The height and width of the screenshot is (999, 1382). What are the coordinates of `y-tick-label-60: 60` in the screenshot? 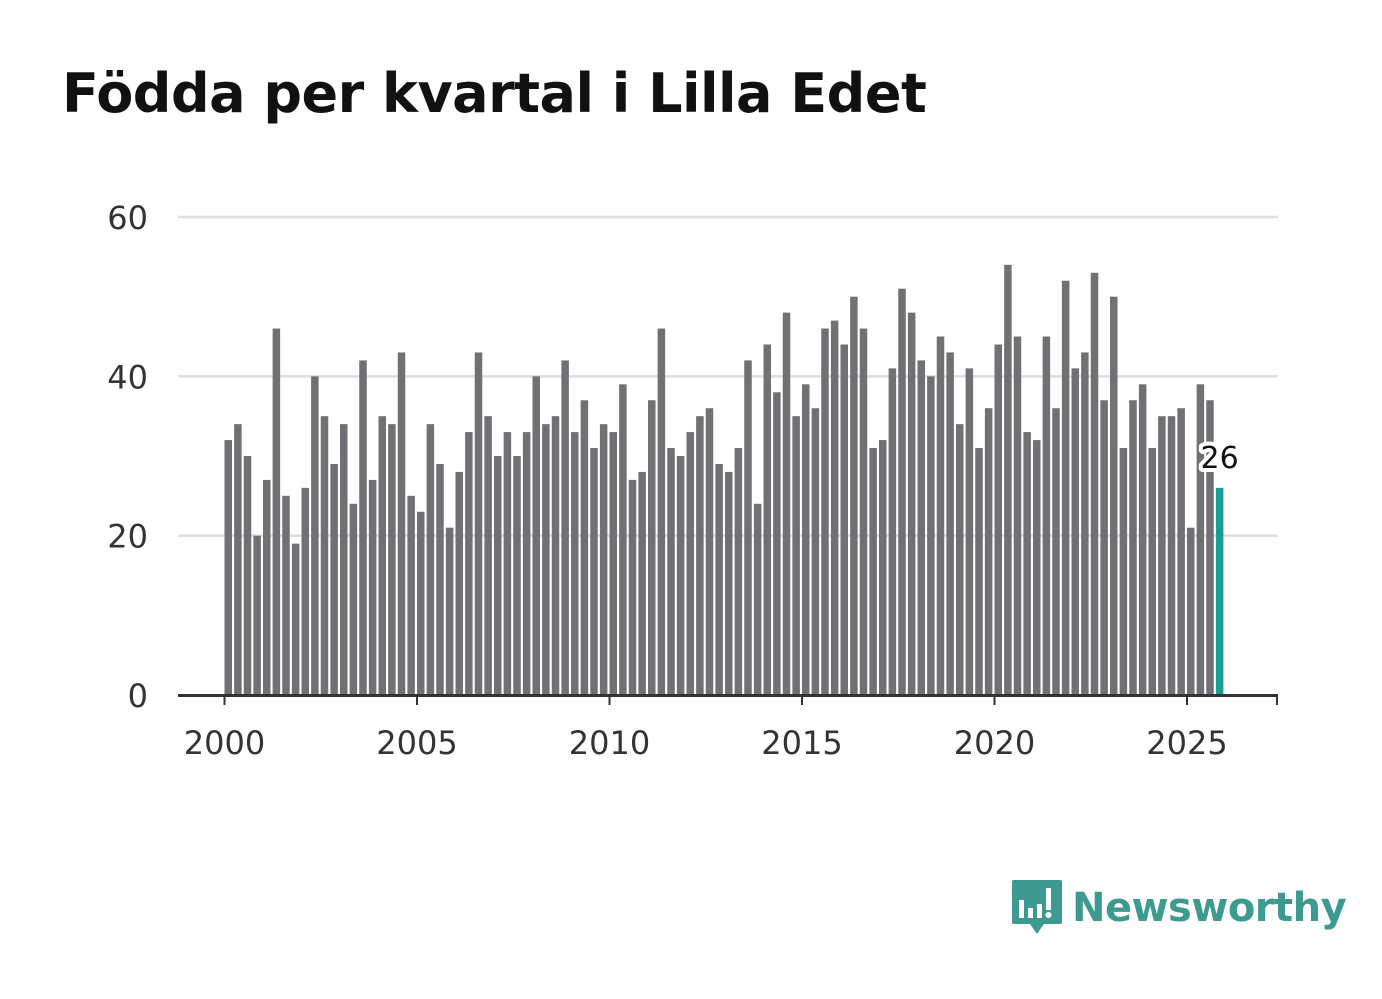 It's located at (127, 218).